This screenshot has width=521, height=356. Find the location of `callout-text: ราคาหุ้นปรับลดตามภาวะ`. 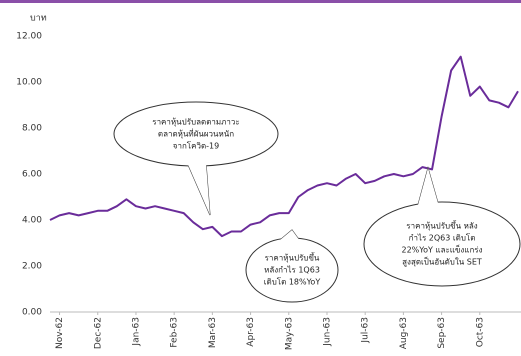

callout-text: ราคาหุ้นปรับลดตามภาวะ is located at coordinates (195, 122).